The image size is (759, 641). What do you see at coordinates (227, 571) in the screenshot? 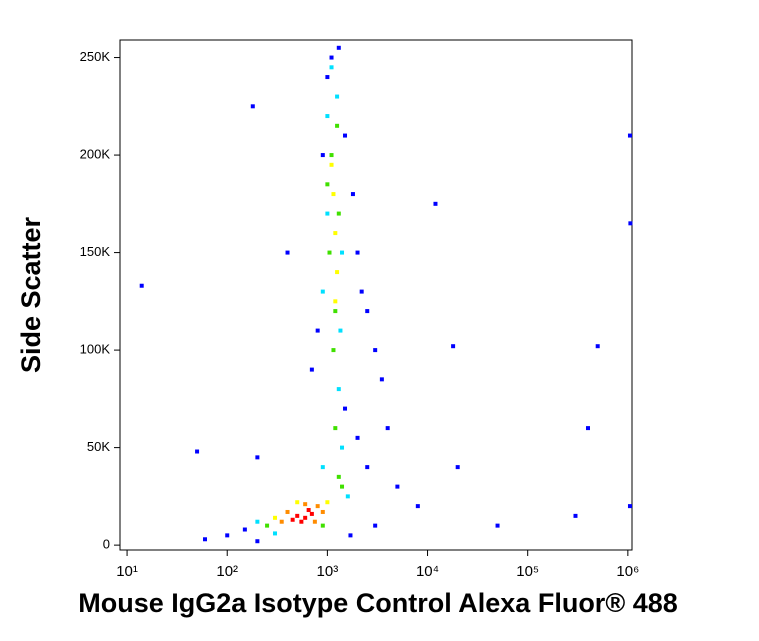
I see `x-tick-label: 10²` at bounding box center [227, 571].